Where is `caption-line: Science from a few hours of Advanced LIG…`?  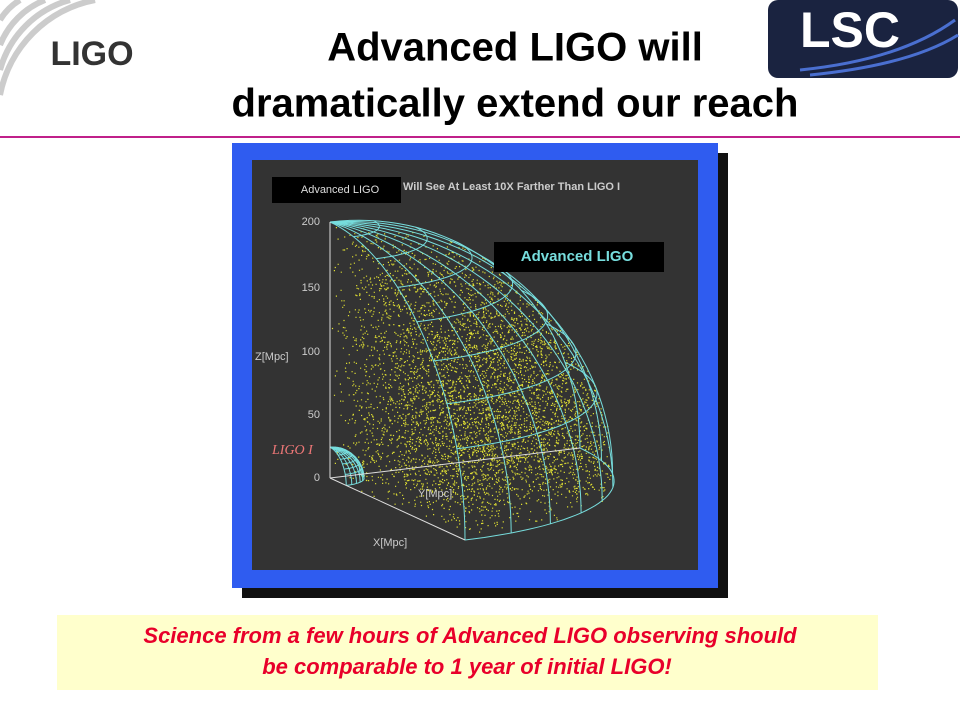
caption-line: Science from a few hours of Advanced LIG… is located at coordinates (470, 635).